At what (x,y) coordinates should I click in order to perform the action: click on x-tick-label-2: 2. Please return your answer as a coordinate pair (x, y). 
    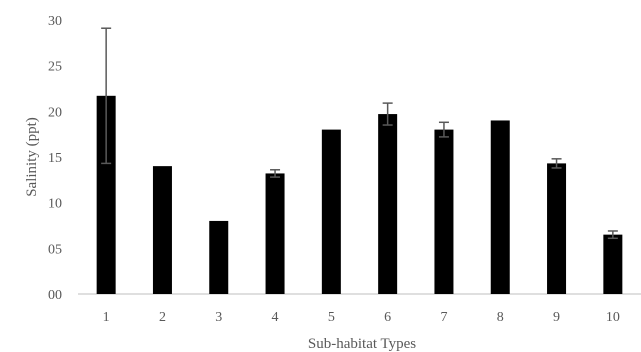
    Looking at the image, I should click on (162, 317).